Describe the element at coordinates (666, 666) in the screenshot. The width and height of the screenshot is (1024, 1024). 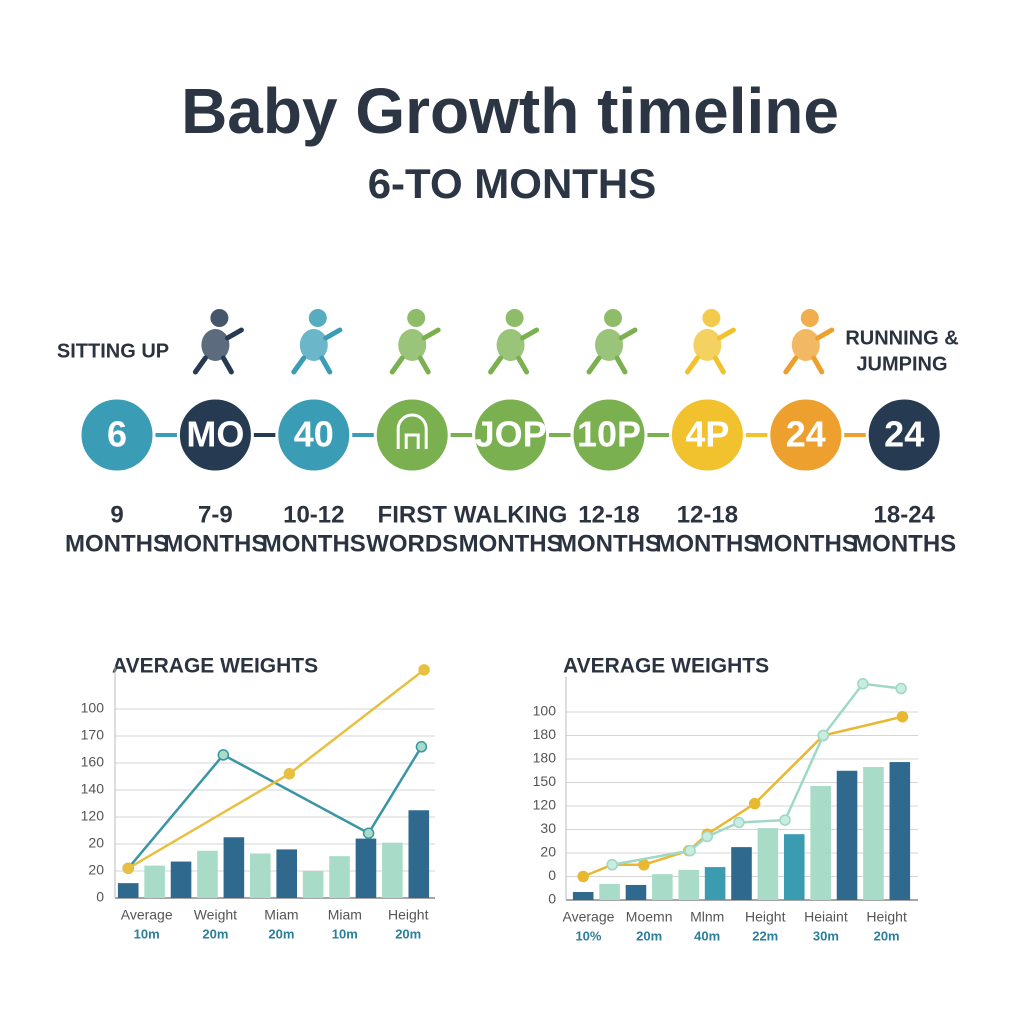
I see `chart-title: AVERAGE WEIGHTS` at that location.